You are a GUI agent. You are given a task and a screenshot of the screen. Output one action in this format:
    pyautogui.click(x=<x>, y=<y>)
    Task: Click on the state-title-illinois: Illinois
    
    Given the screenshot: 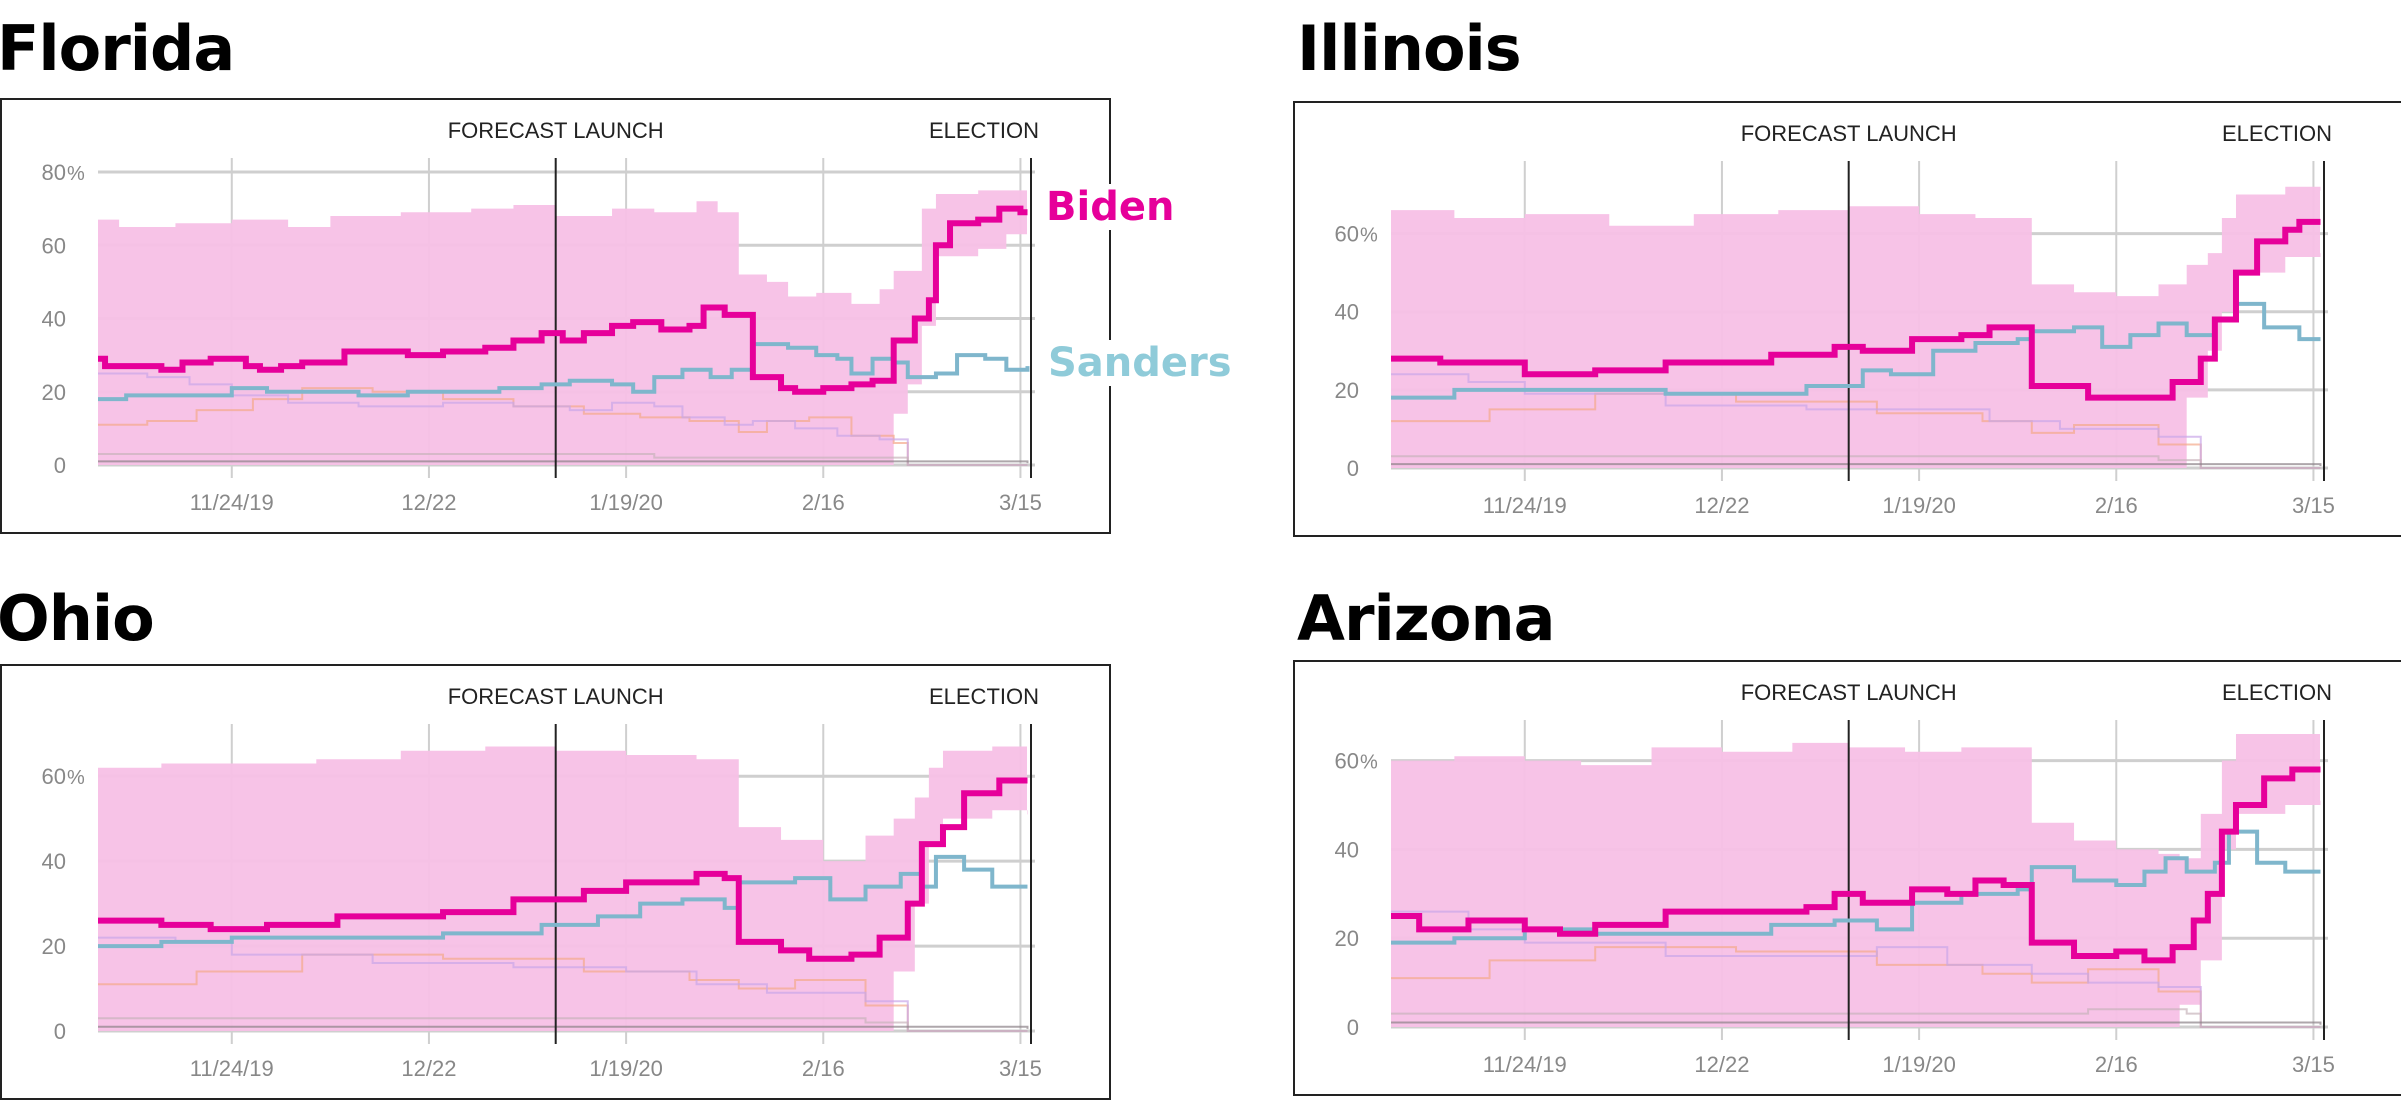 What is the action you would take?
    pyautogui.click(x=1409, y=48)
    